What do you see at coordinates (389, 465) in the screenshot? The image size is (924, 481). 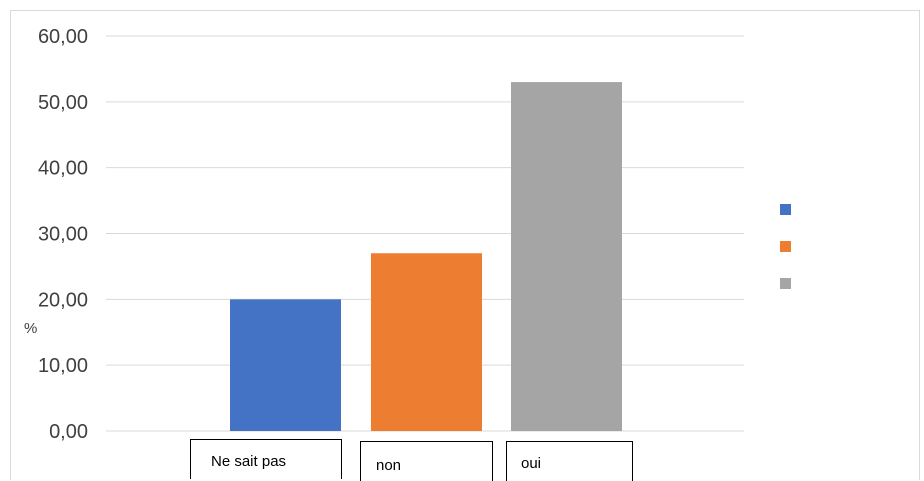 I see `category-label: non` at bounding box center [389, 465].